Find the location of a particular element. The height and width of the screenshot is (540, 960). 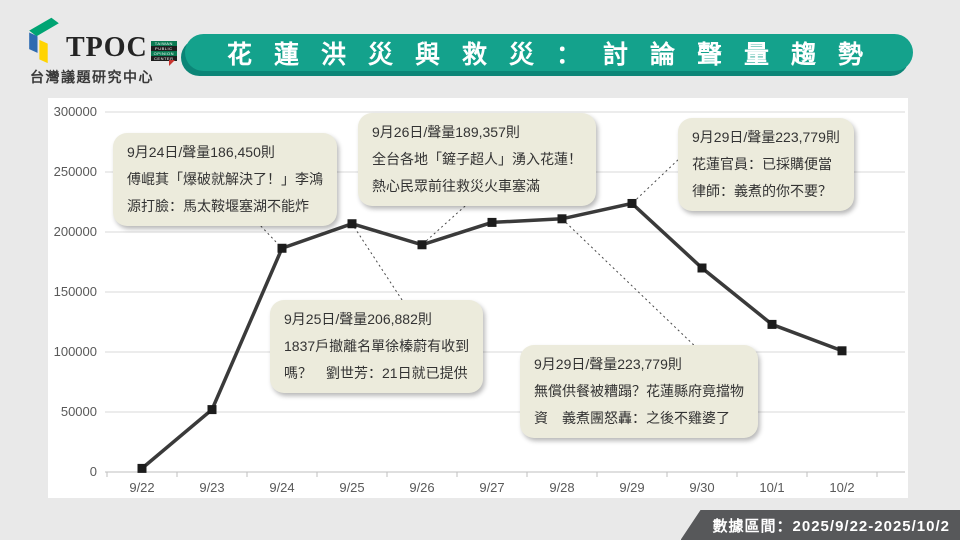

callout-line: 9月25日/聲量206,882則 is located at coordinates (358, 319).